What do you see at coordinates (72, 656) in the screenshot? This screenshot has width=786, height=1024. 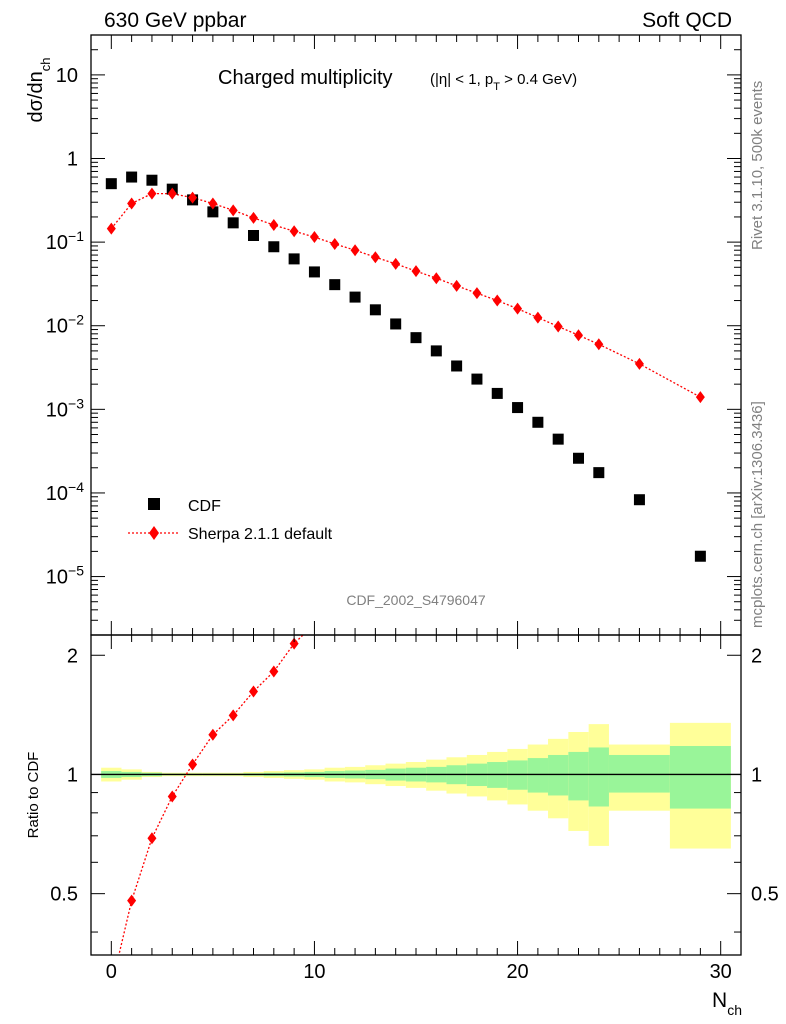 I see `ratio-y-tick-label-left: 2` at bounding box center [72, 656].